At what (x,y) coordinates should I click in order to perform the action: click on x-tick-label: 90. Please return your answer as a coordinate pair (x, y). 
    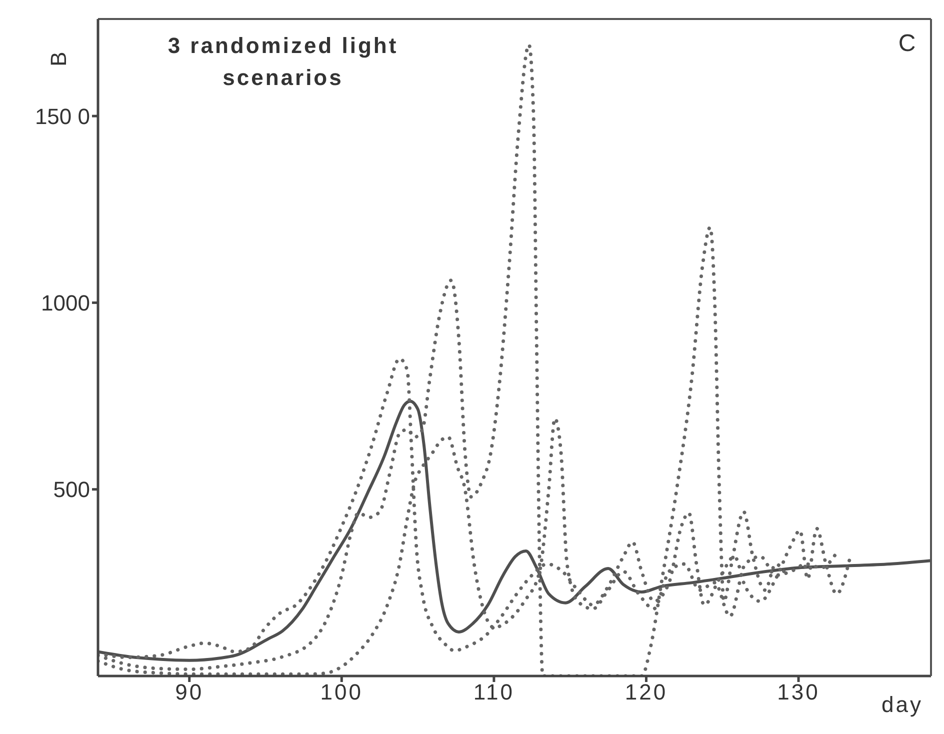
    Looking at the image, I should click on (189, 692).